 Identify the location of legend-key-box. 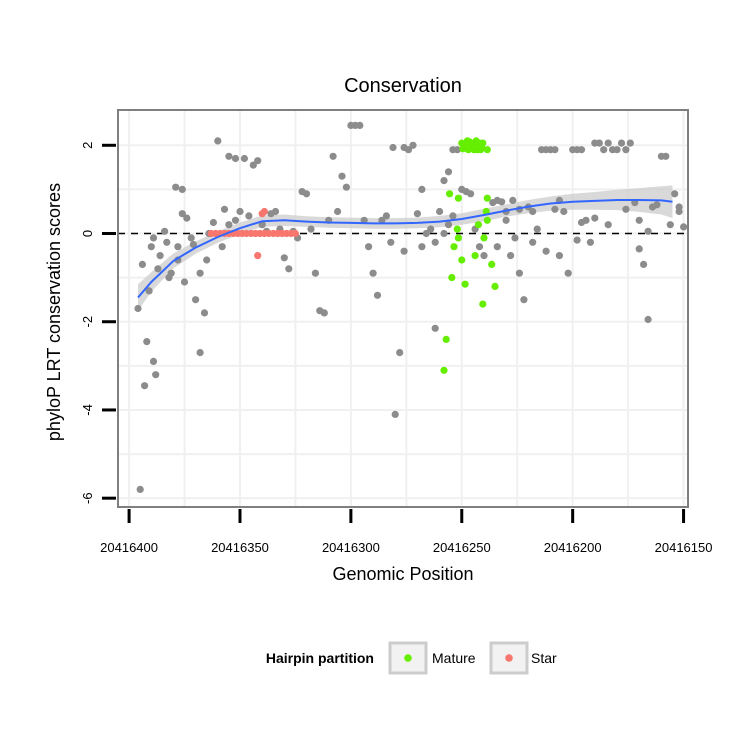
(509, 658).